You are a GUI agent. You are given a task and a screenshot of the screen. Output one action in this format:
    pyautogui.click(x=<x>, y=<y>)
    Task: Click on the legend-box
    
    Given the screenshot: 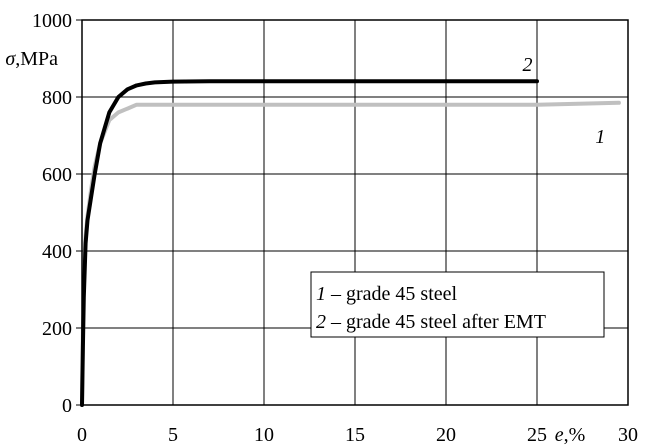 What is the action you would take?
    pyautogui.click(x=457, y=304)
    